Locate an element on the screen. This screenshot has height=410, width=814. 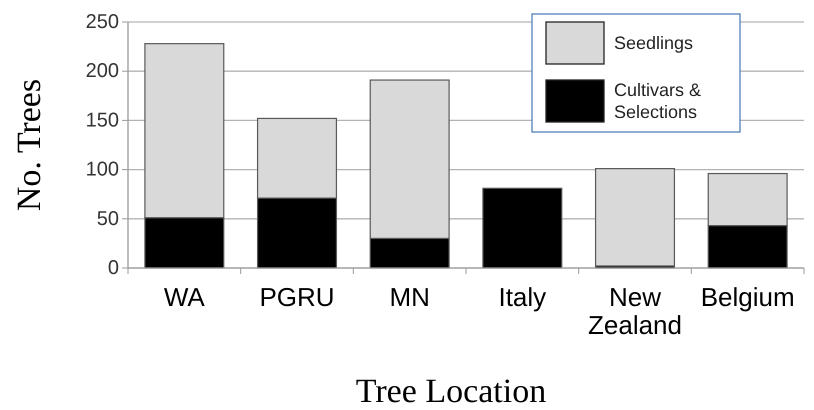
y-tick-label: 50 is located at coordinates (107, 219).